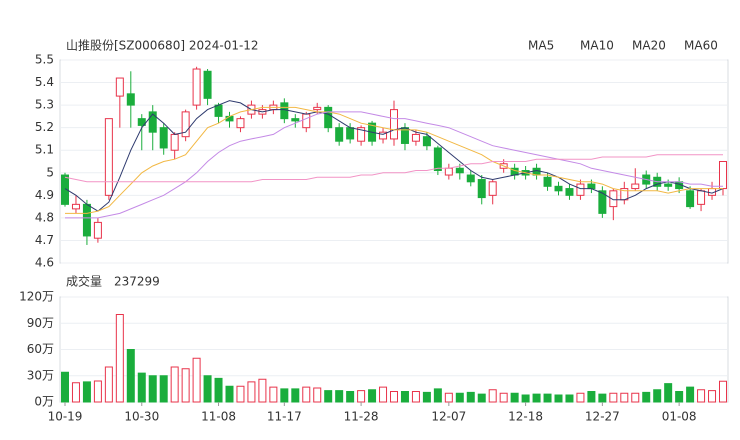 Image resolution: width=740 pixels, height=440 pixels. What do you see at coordinates (44, 127) in the screenshot?
I see `y-tick-label: 5.2` at bounding box center [44, 127].